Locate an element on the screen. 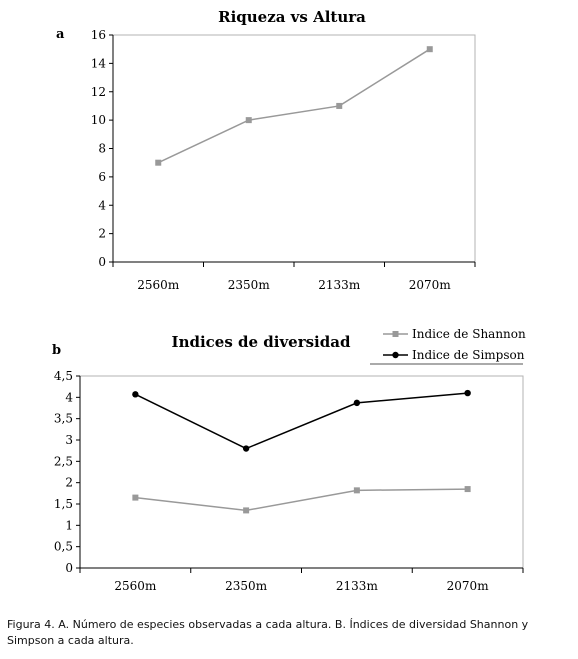 This screenshot has height=659, width=578. y-tick-label: 4,5 is located at coordinates (63, 376).